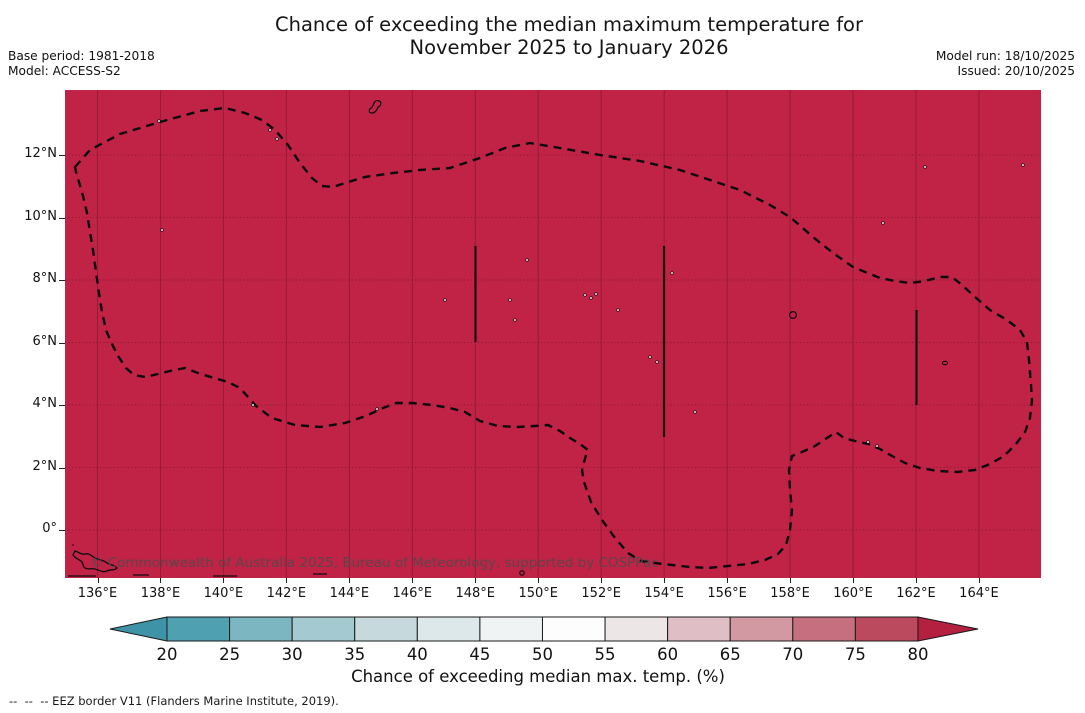 The image size is (1085, 713). What do you see at coordinates (853, 593) in the screenshot?
I see `x-axis-label: 160°E` at bounding box center [853, 593].